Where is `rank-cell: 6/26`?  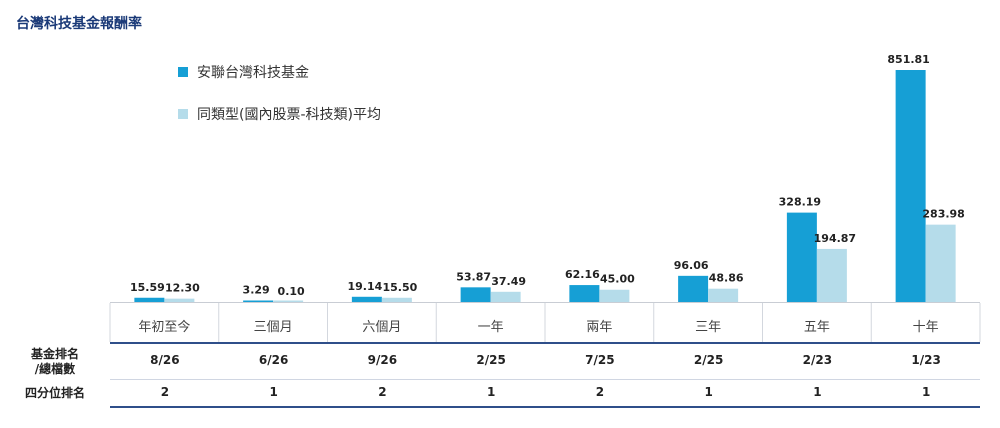
rank-cell: 6/26 is located at coordinates (273, 360).